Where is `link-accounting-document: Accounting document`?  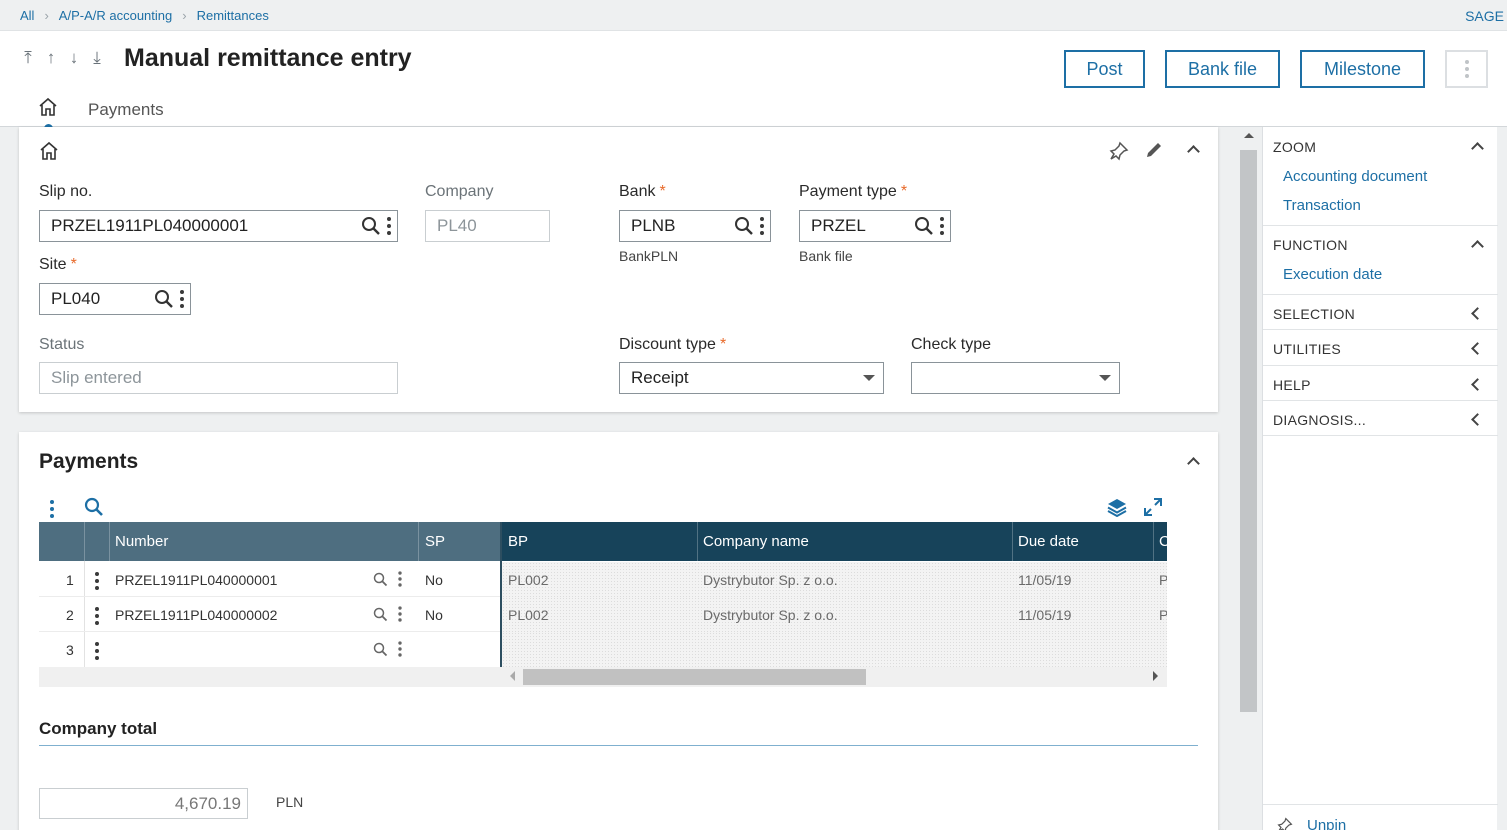
link-accounting-document: Accounting document is located at coordinates (1355, 176).